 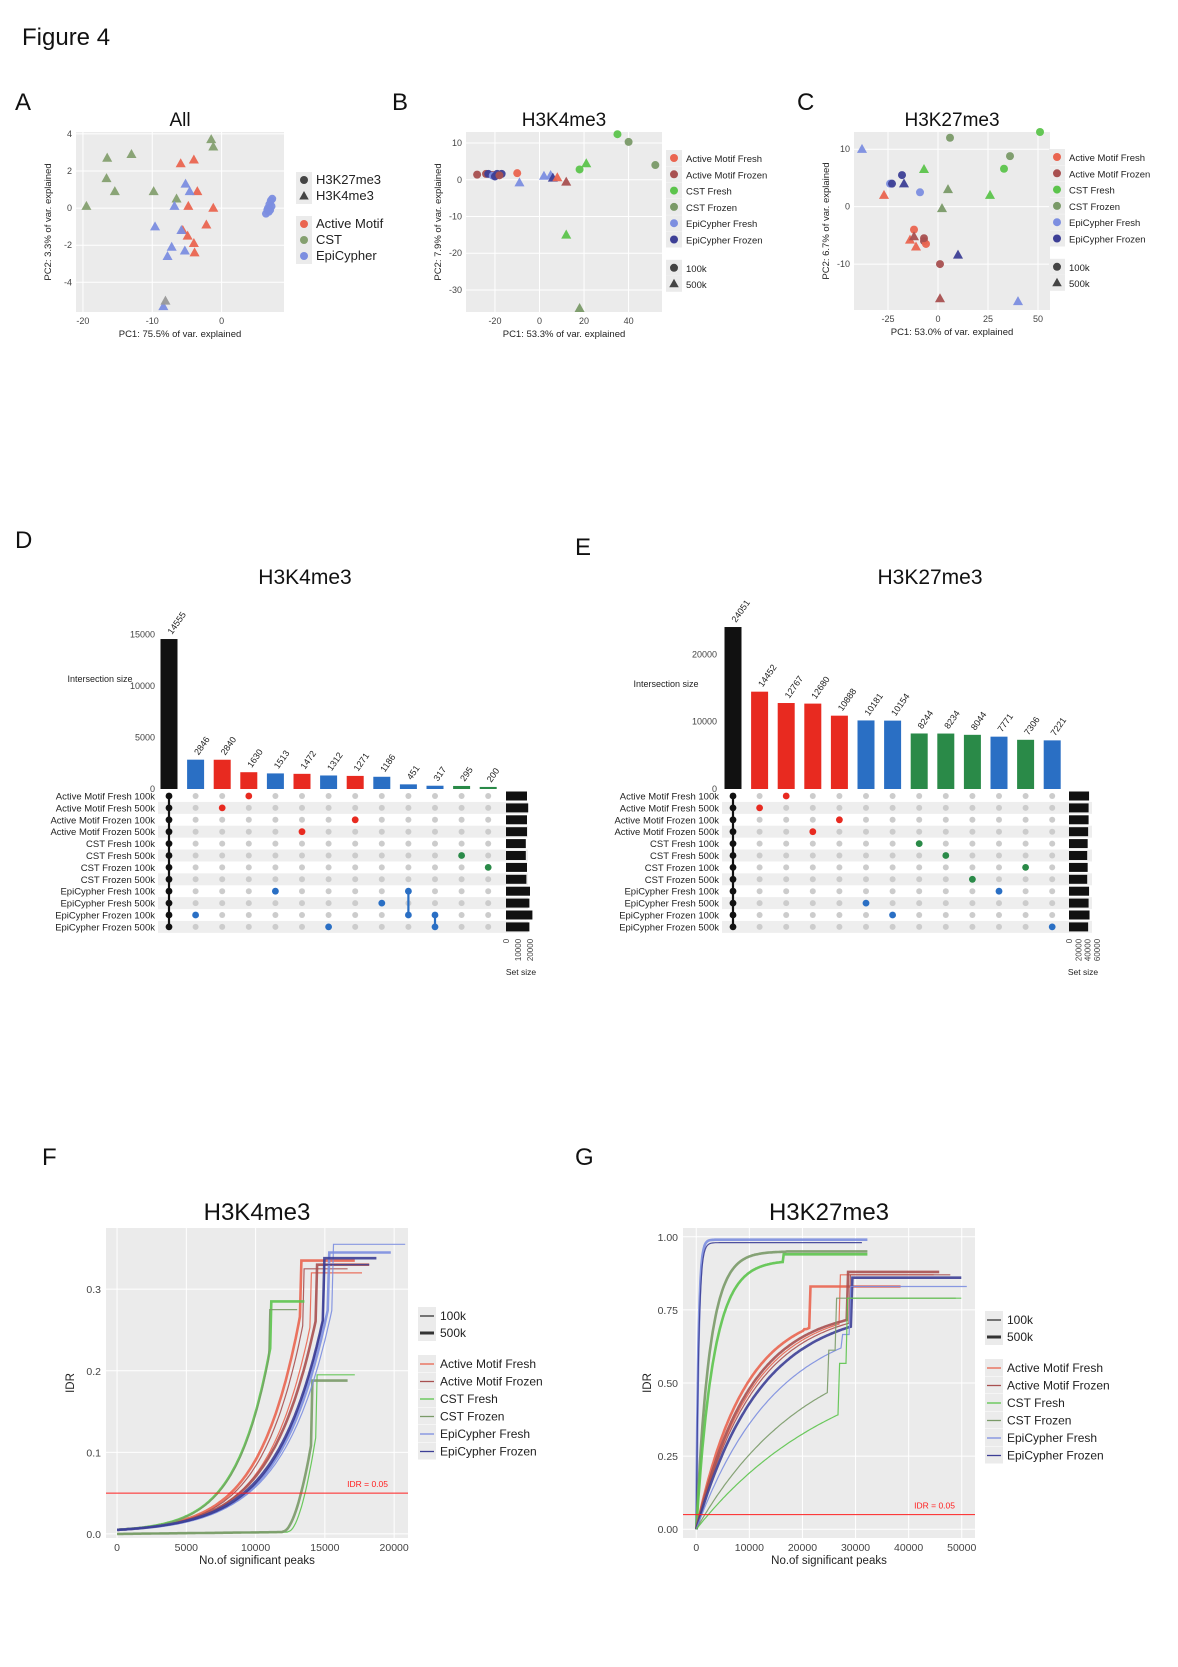 I want to click on idr-G-x-tick: 30000, so click(x=855, y=1548).